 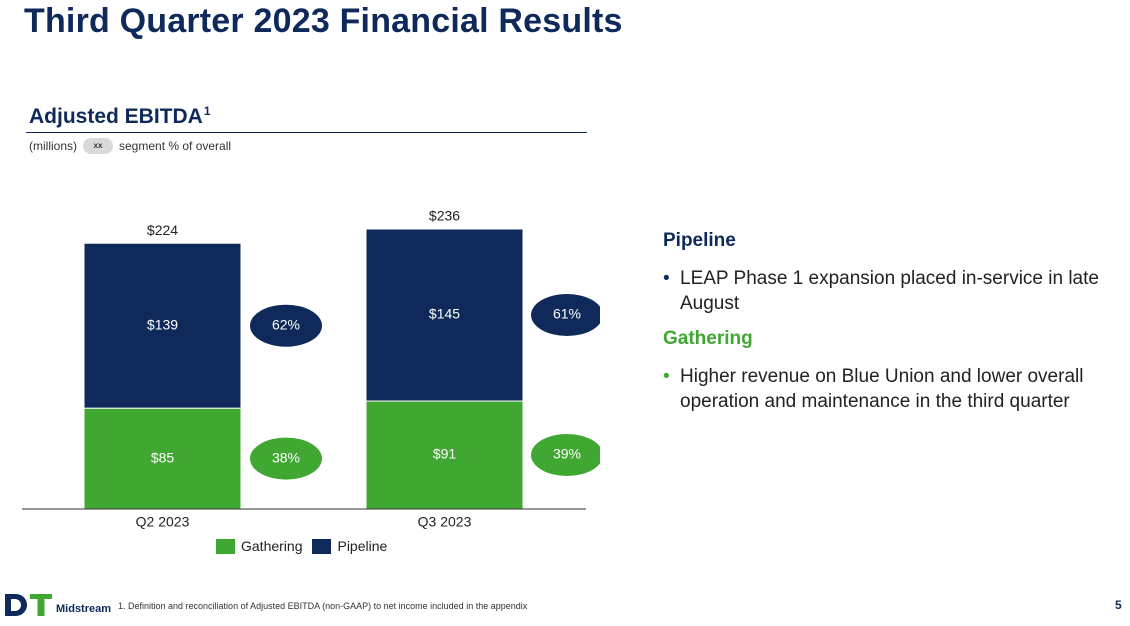 What do you see at coordinates (225, 546) in the screenshot?
I see `legend-swatch-gathering` at bounding box center [225, 546].